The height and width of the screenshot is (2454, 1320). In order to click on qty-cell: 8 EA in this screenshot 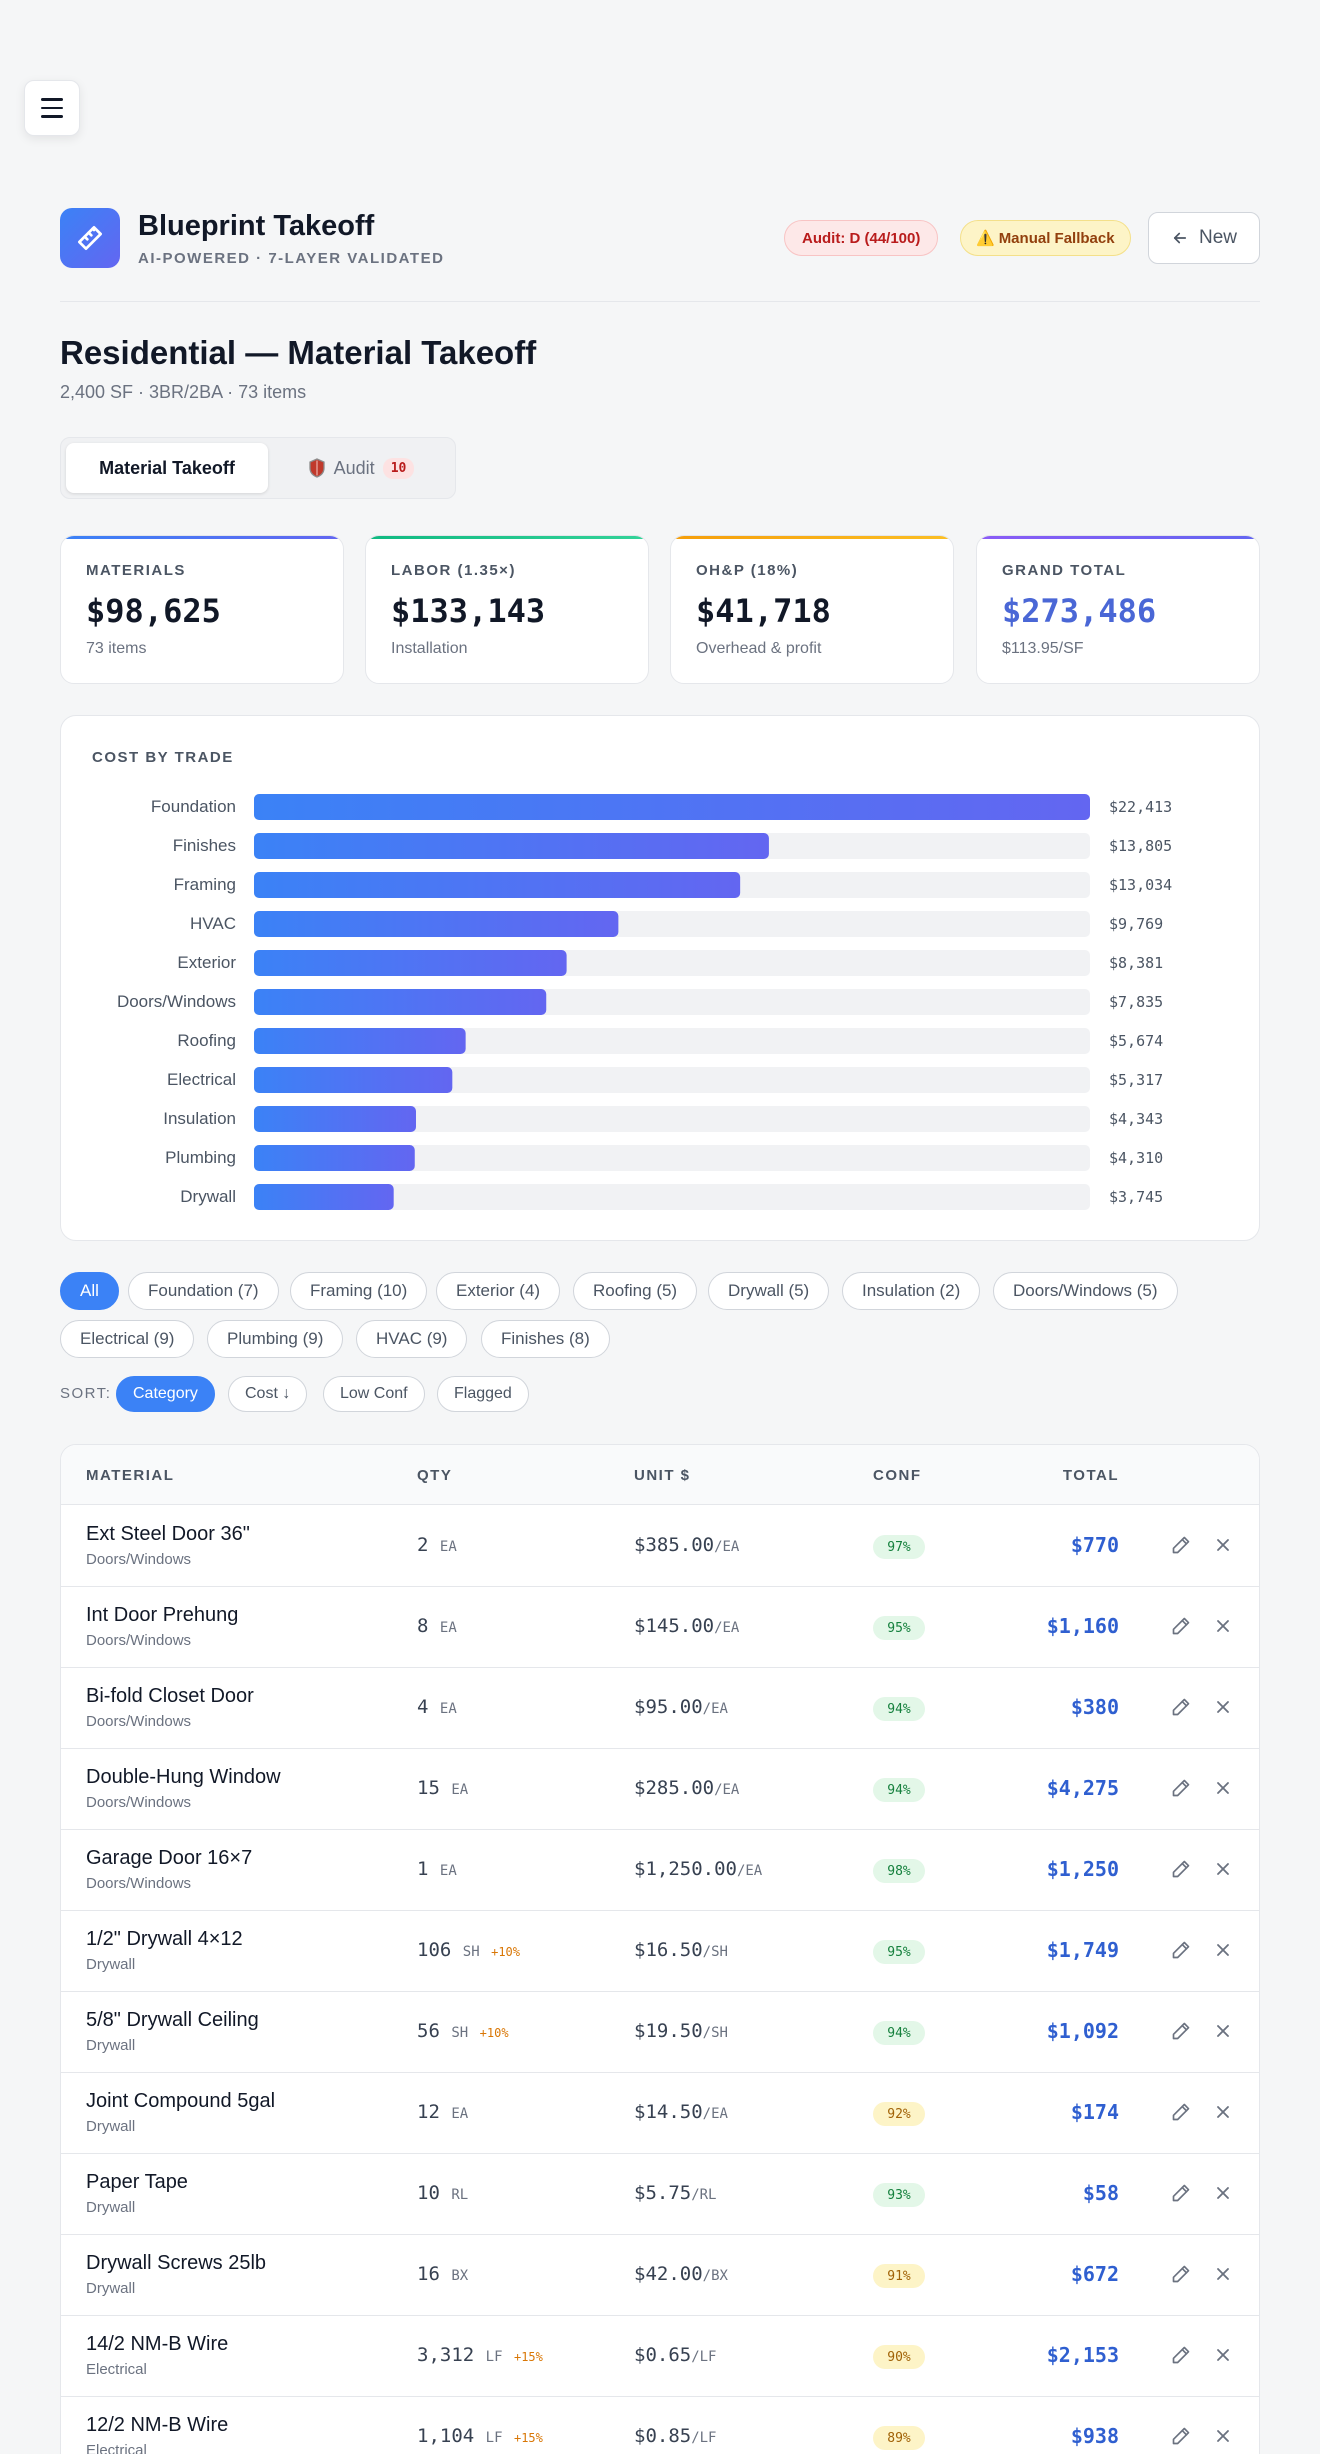, I will do `click(437, 1626)`.